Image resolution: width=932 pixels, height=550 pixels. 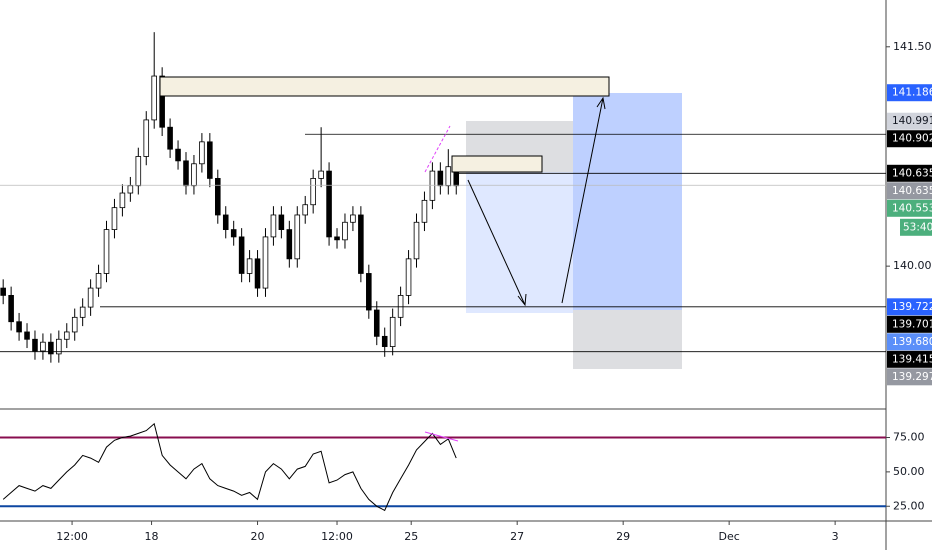 I want to click on y-tick-label: 50.00, so click(x=909, y=471).